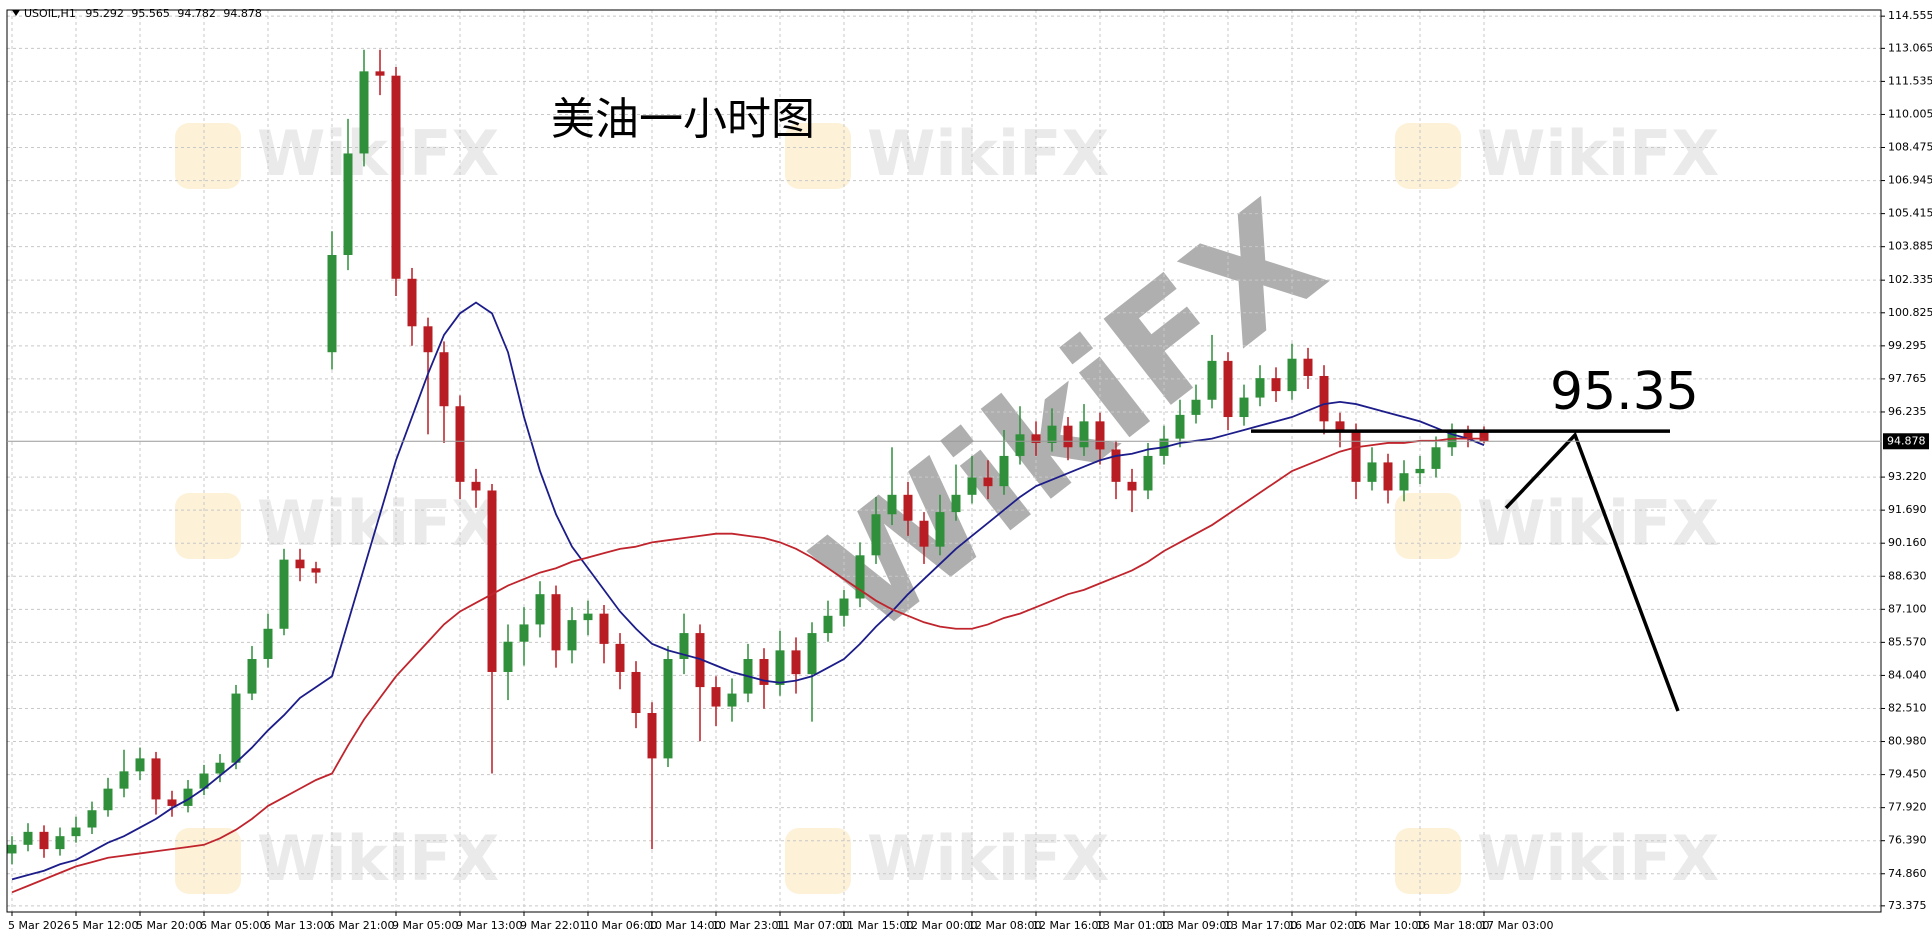  Describe the element at coordinates (553, 925) in the screenshot. I see `x-tick-label: 9 Mar 22:01` at that location.